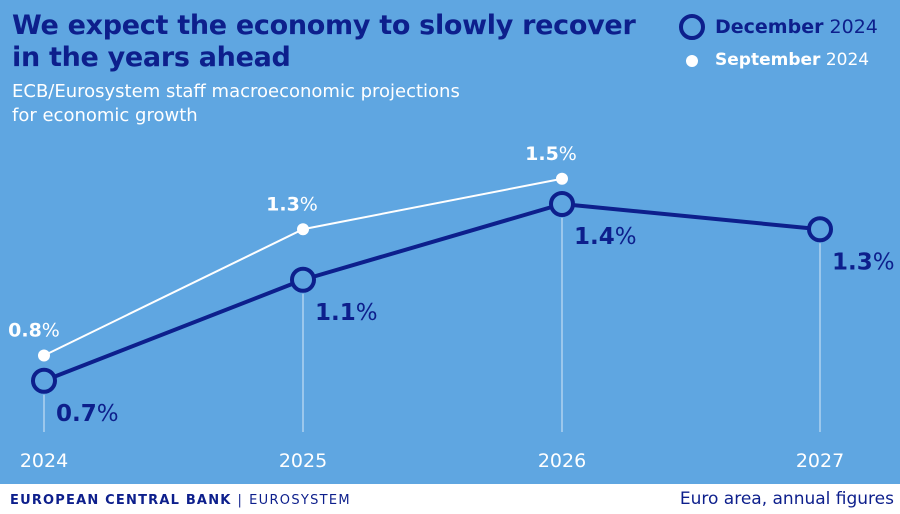 The width and height of the screenshot is (900, 514). What do you see at coordinates (44, 380) in the screenshot?
I see `december-point-2024` at bounding box center [44, 380].